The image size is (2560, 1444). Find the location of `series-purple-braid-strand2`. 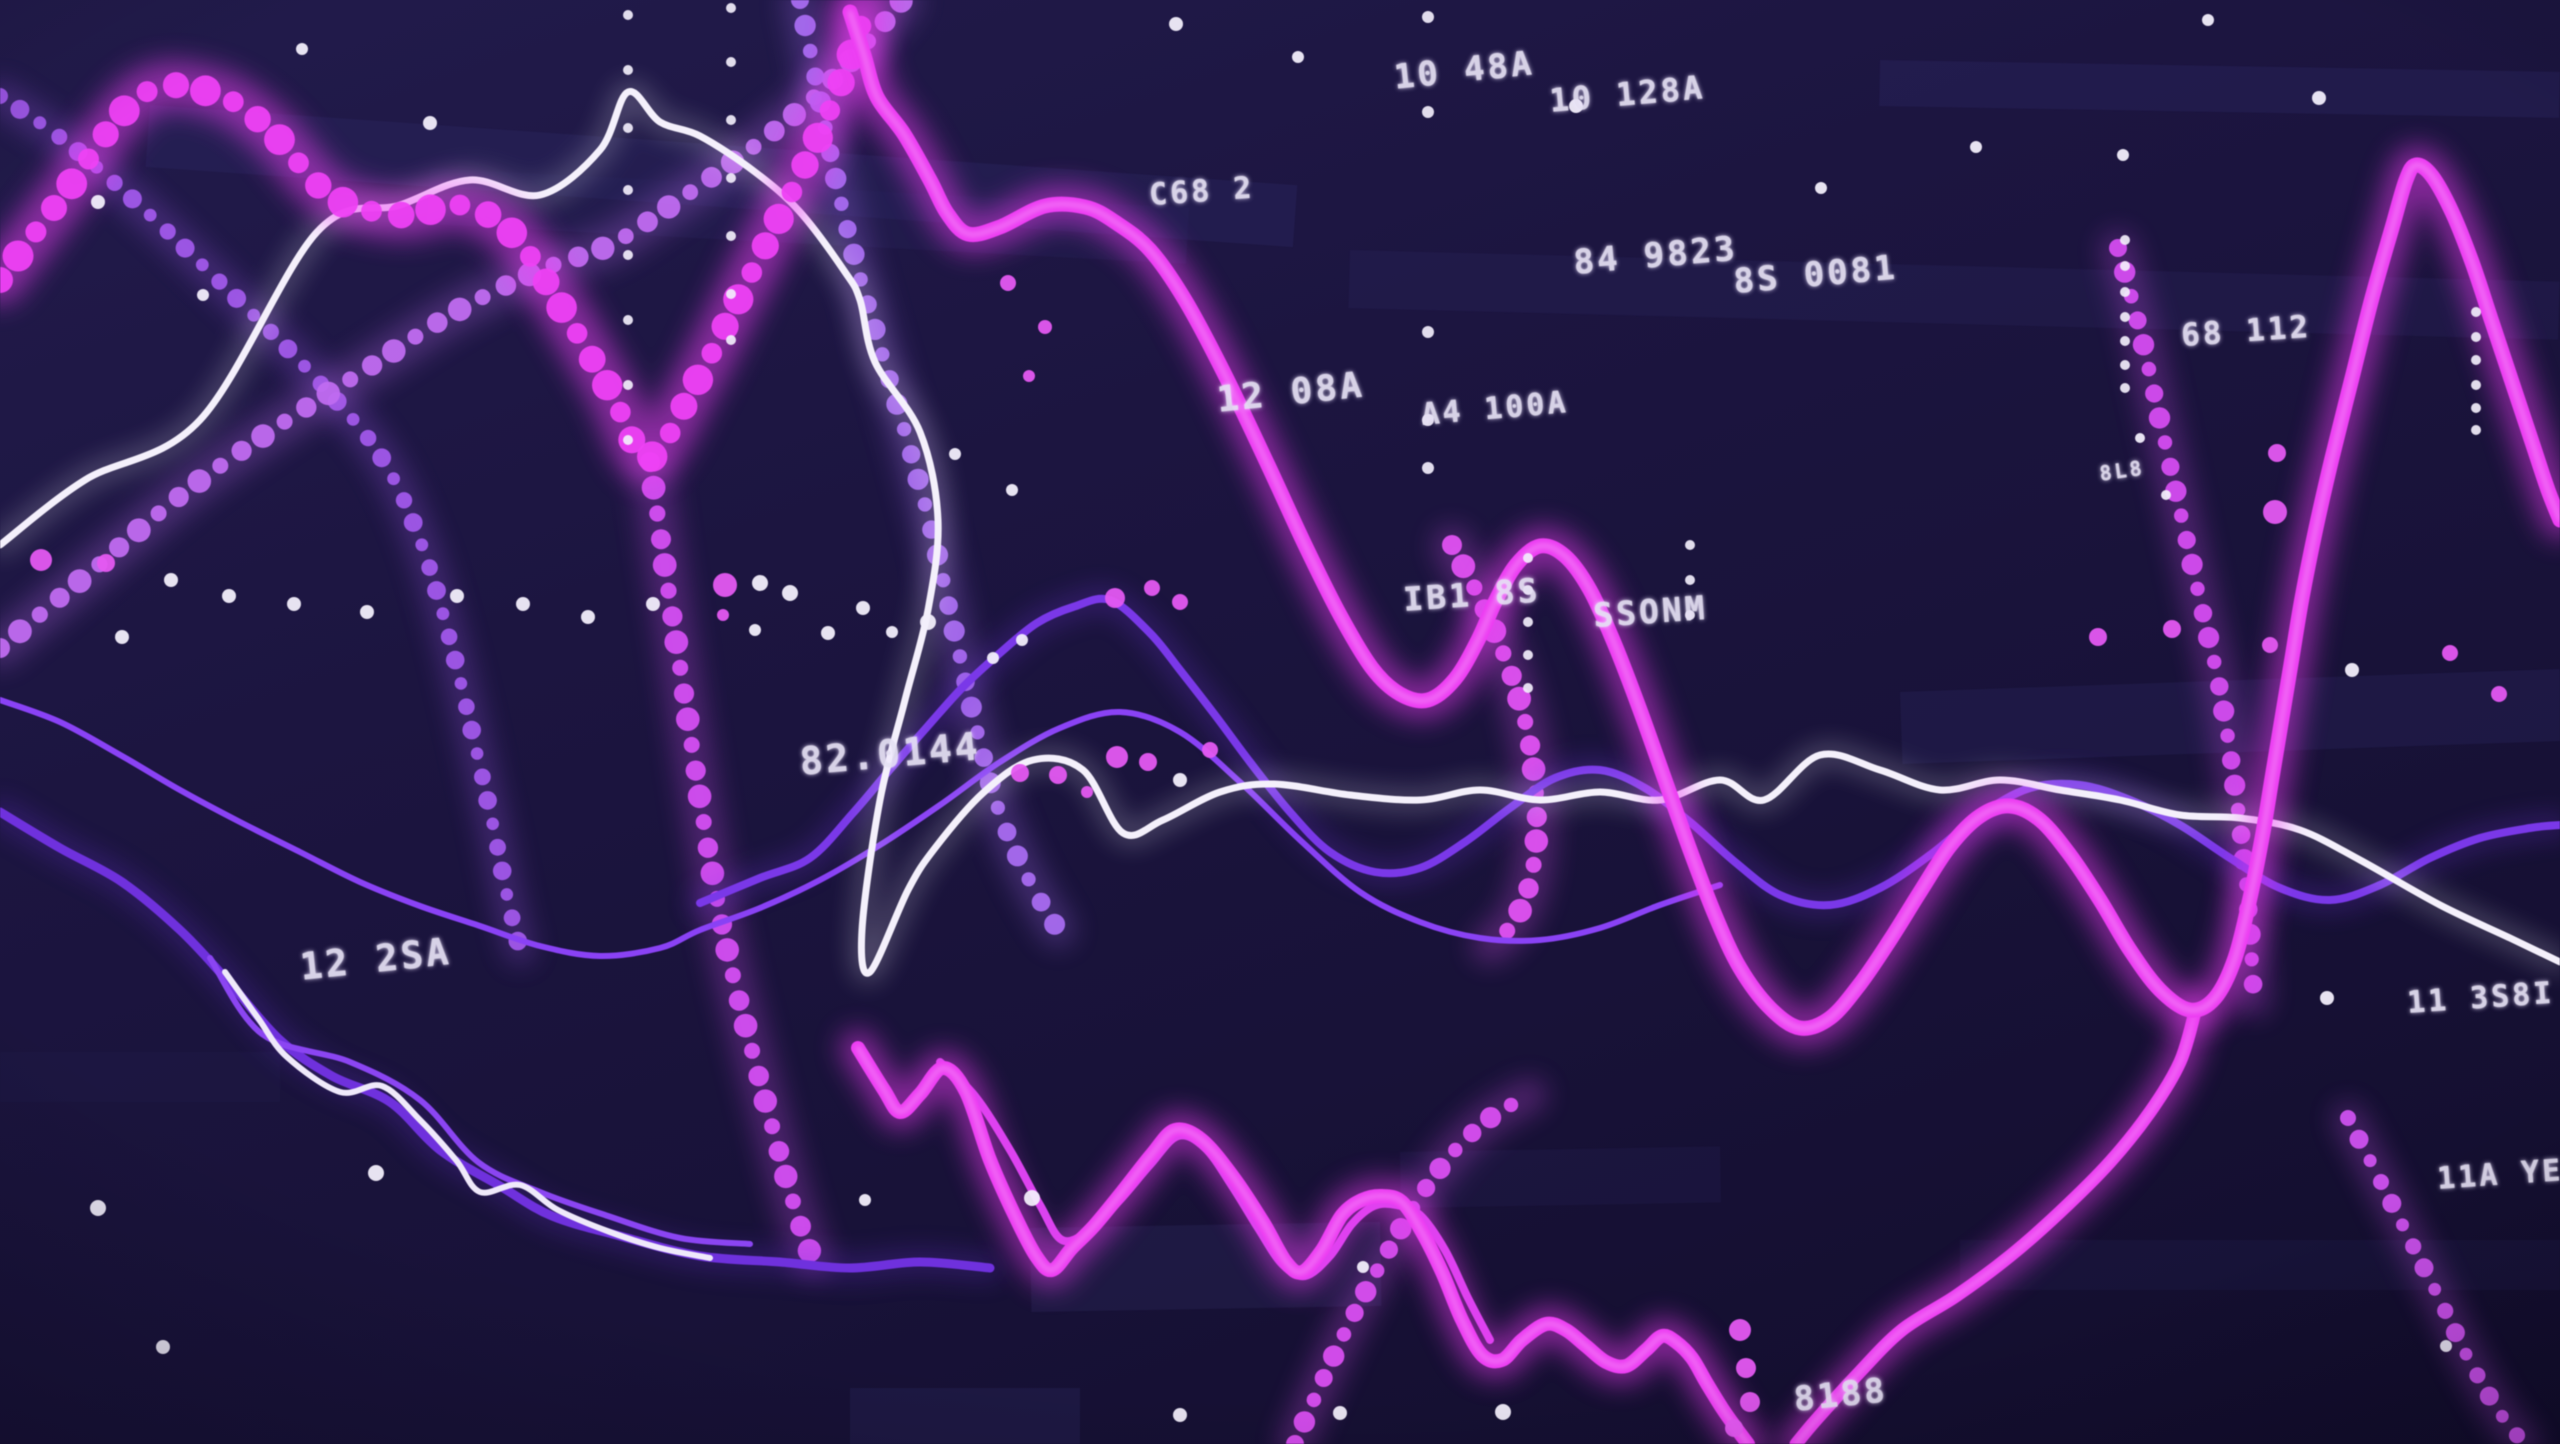

series-purple-braid-strand2 is located at coordinates (480, 1101).